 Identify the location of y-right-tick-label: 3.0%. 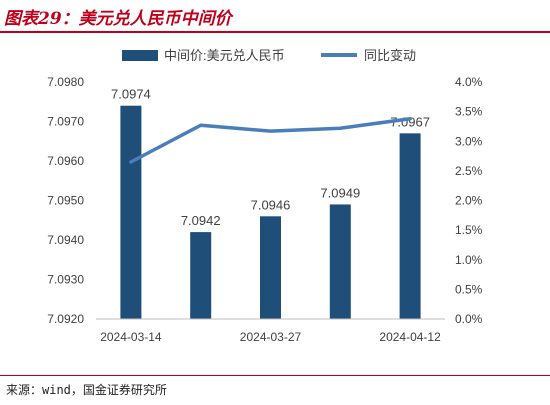
(469, 141).